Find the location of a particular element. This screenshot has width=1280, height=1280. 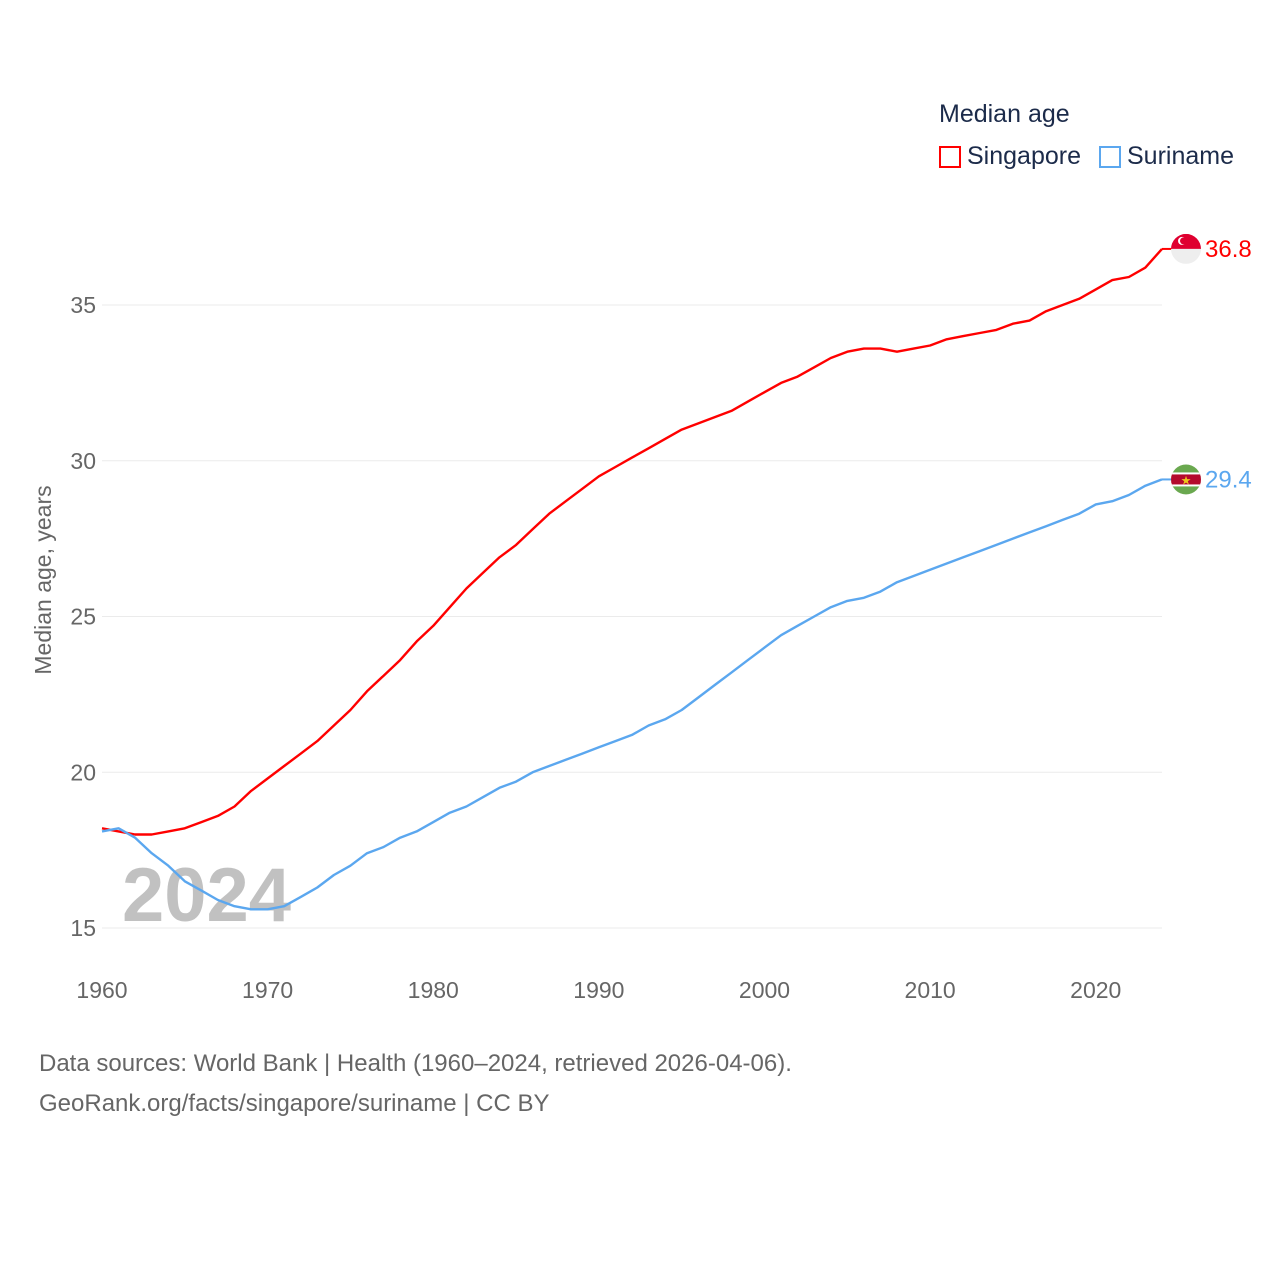

suriname-flag-icon: ★ is located at coordinates (1186, 479).